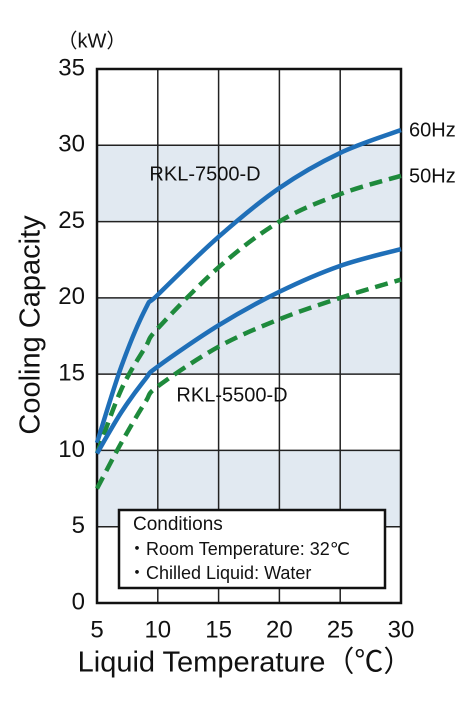 The height and width of the screenshot is (711, 474). What do you see at coordinates (157, 629) in the screenshot?
I see `x-tick-label: 10` at bounding box center [157, 629].